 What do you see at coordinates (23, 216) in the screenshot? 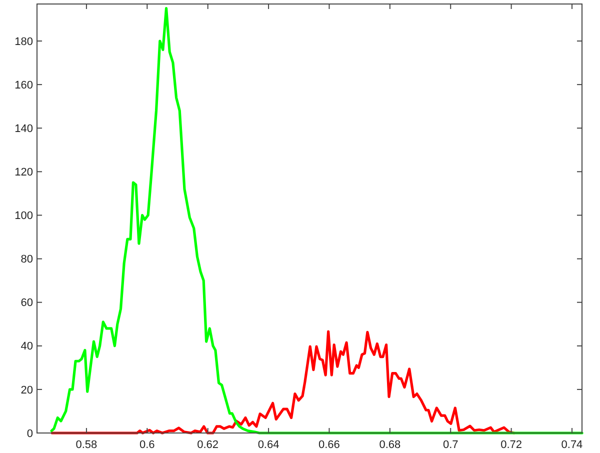
I see `y-tick-label: 100` at bounding box center [23, 216].